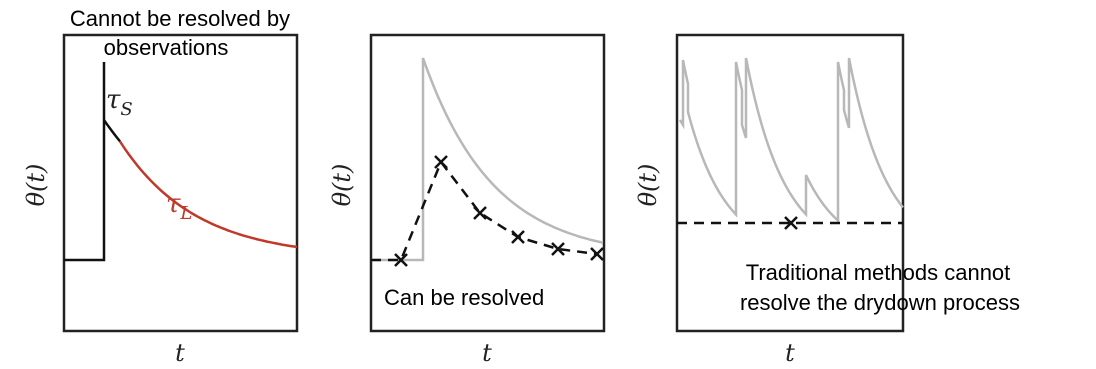  I want to click on panel-1-long-timescale-curve, so click(208, 194).